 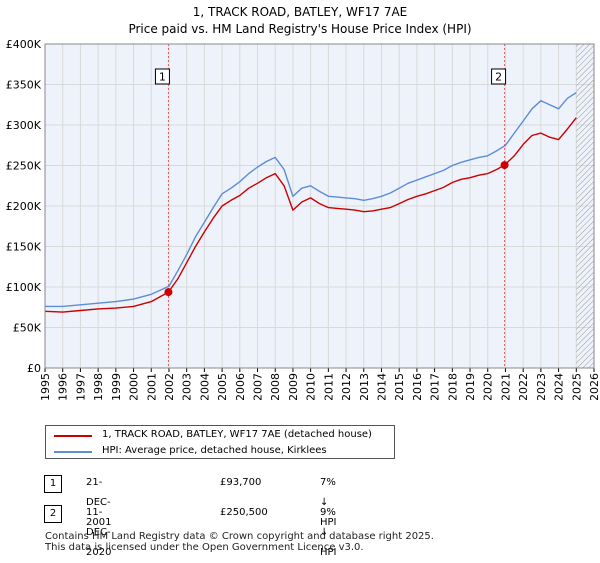 I want to click on y-tick-label: £100K, so click(x=24, y=287).